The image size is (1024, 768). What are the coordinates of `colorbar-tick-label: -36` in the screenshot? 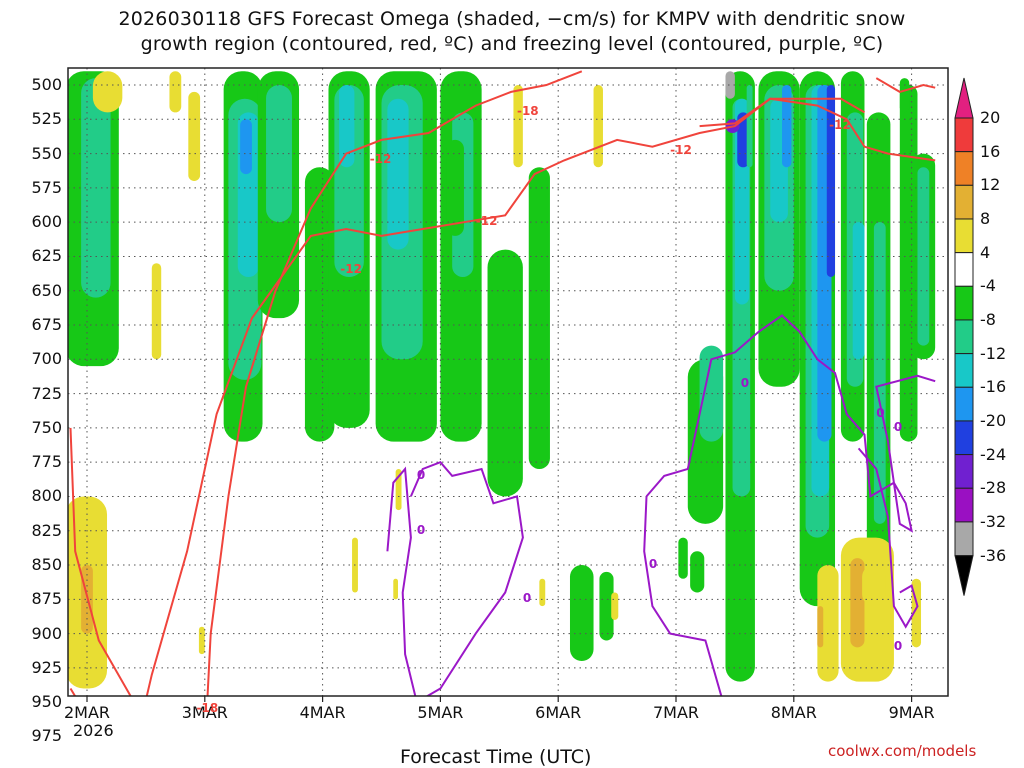 It's located at (993, 555).